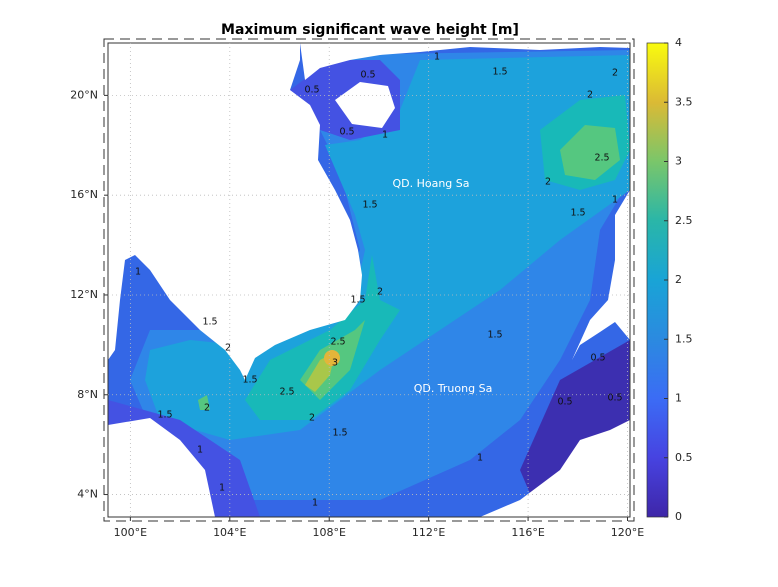 The image size is (778, 587). What do you see at coordinates (335, 363) in the screenshot?
I see `contour-label: 3` at bounding box center [335, 363].